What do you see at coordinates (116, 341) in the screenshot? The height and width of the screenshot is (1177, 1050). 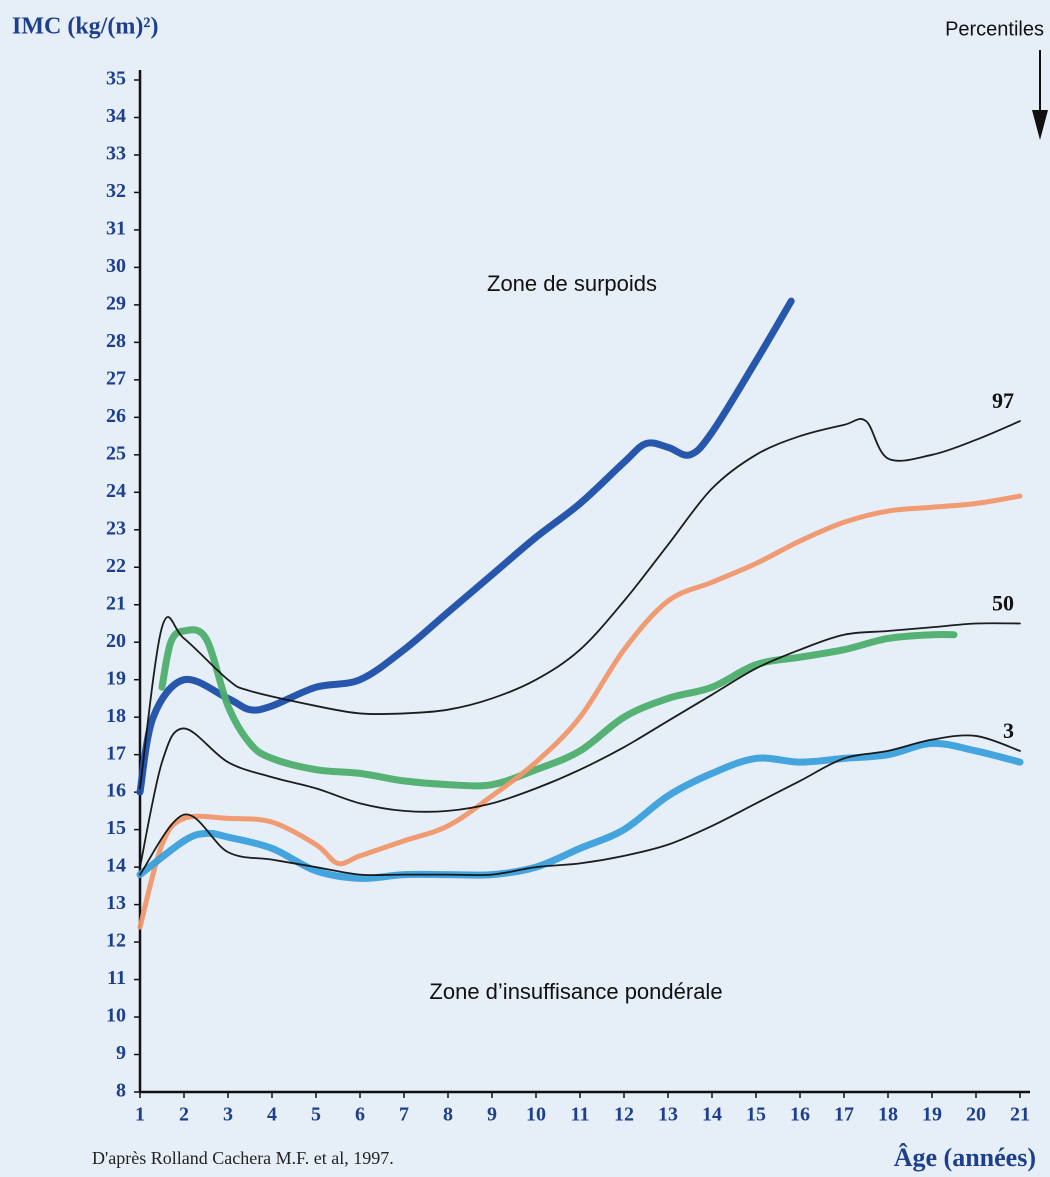 I see `y-tick-label: 28` at bounding box center [116, 341].